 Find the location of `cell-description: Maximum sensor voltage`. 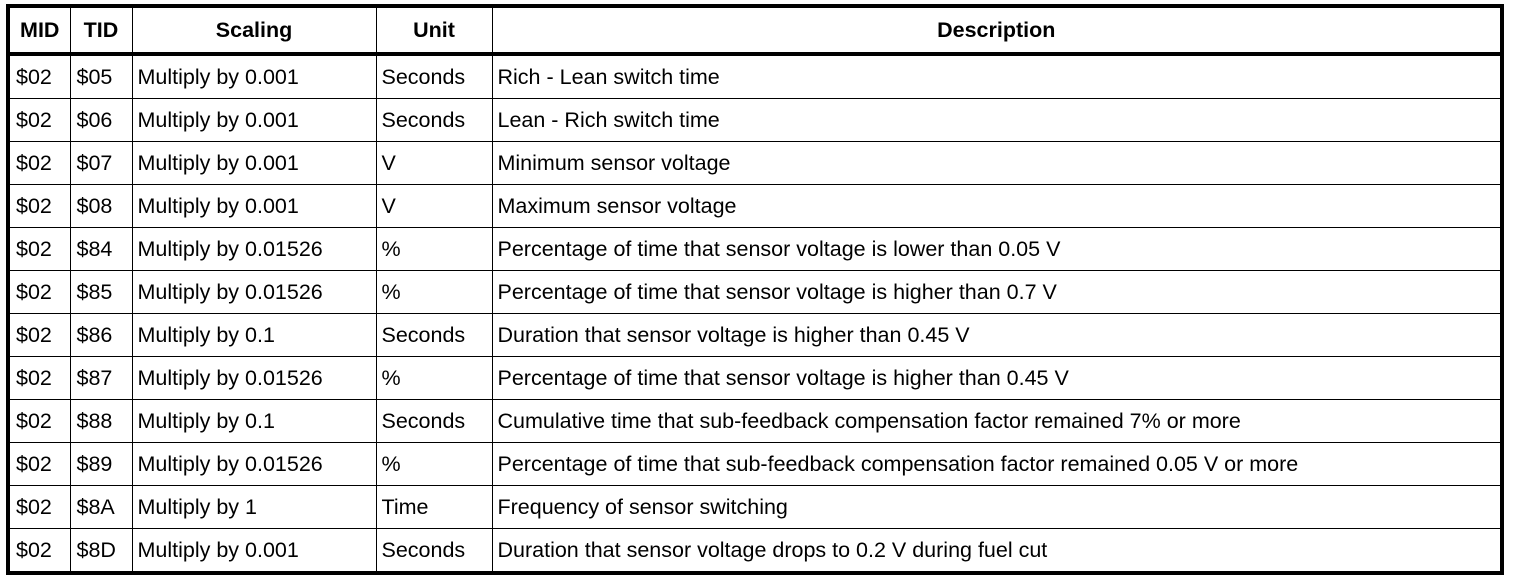

cell-description: Maximum sensor voltage is located at coordinates (997, 206).